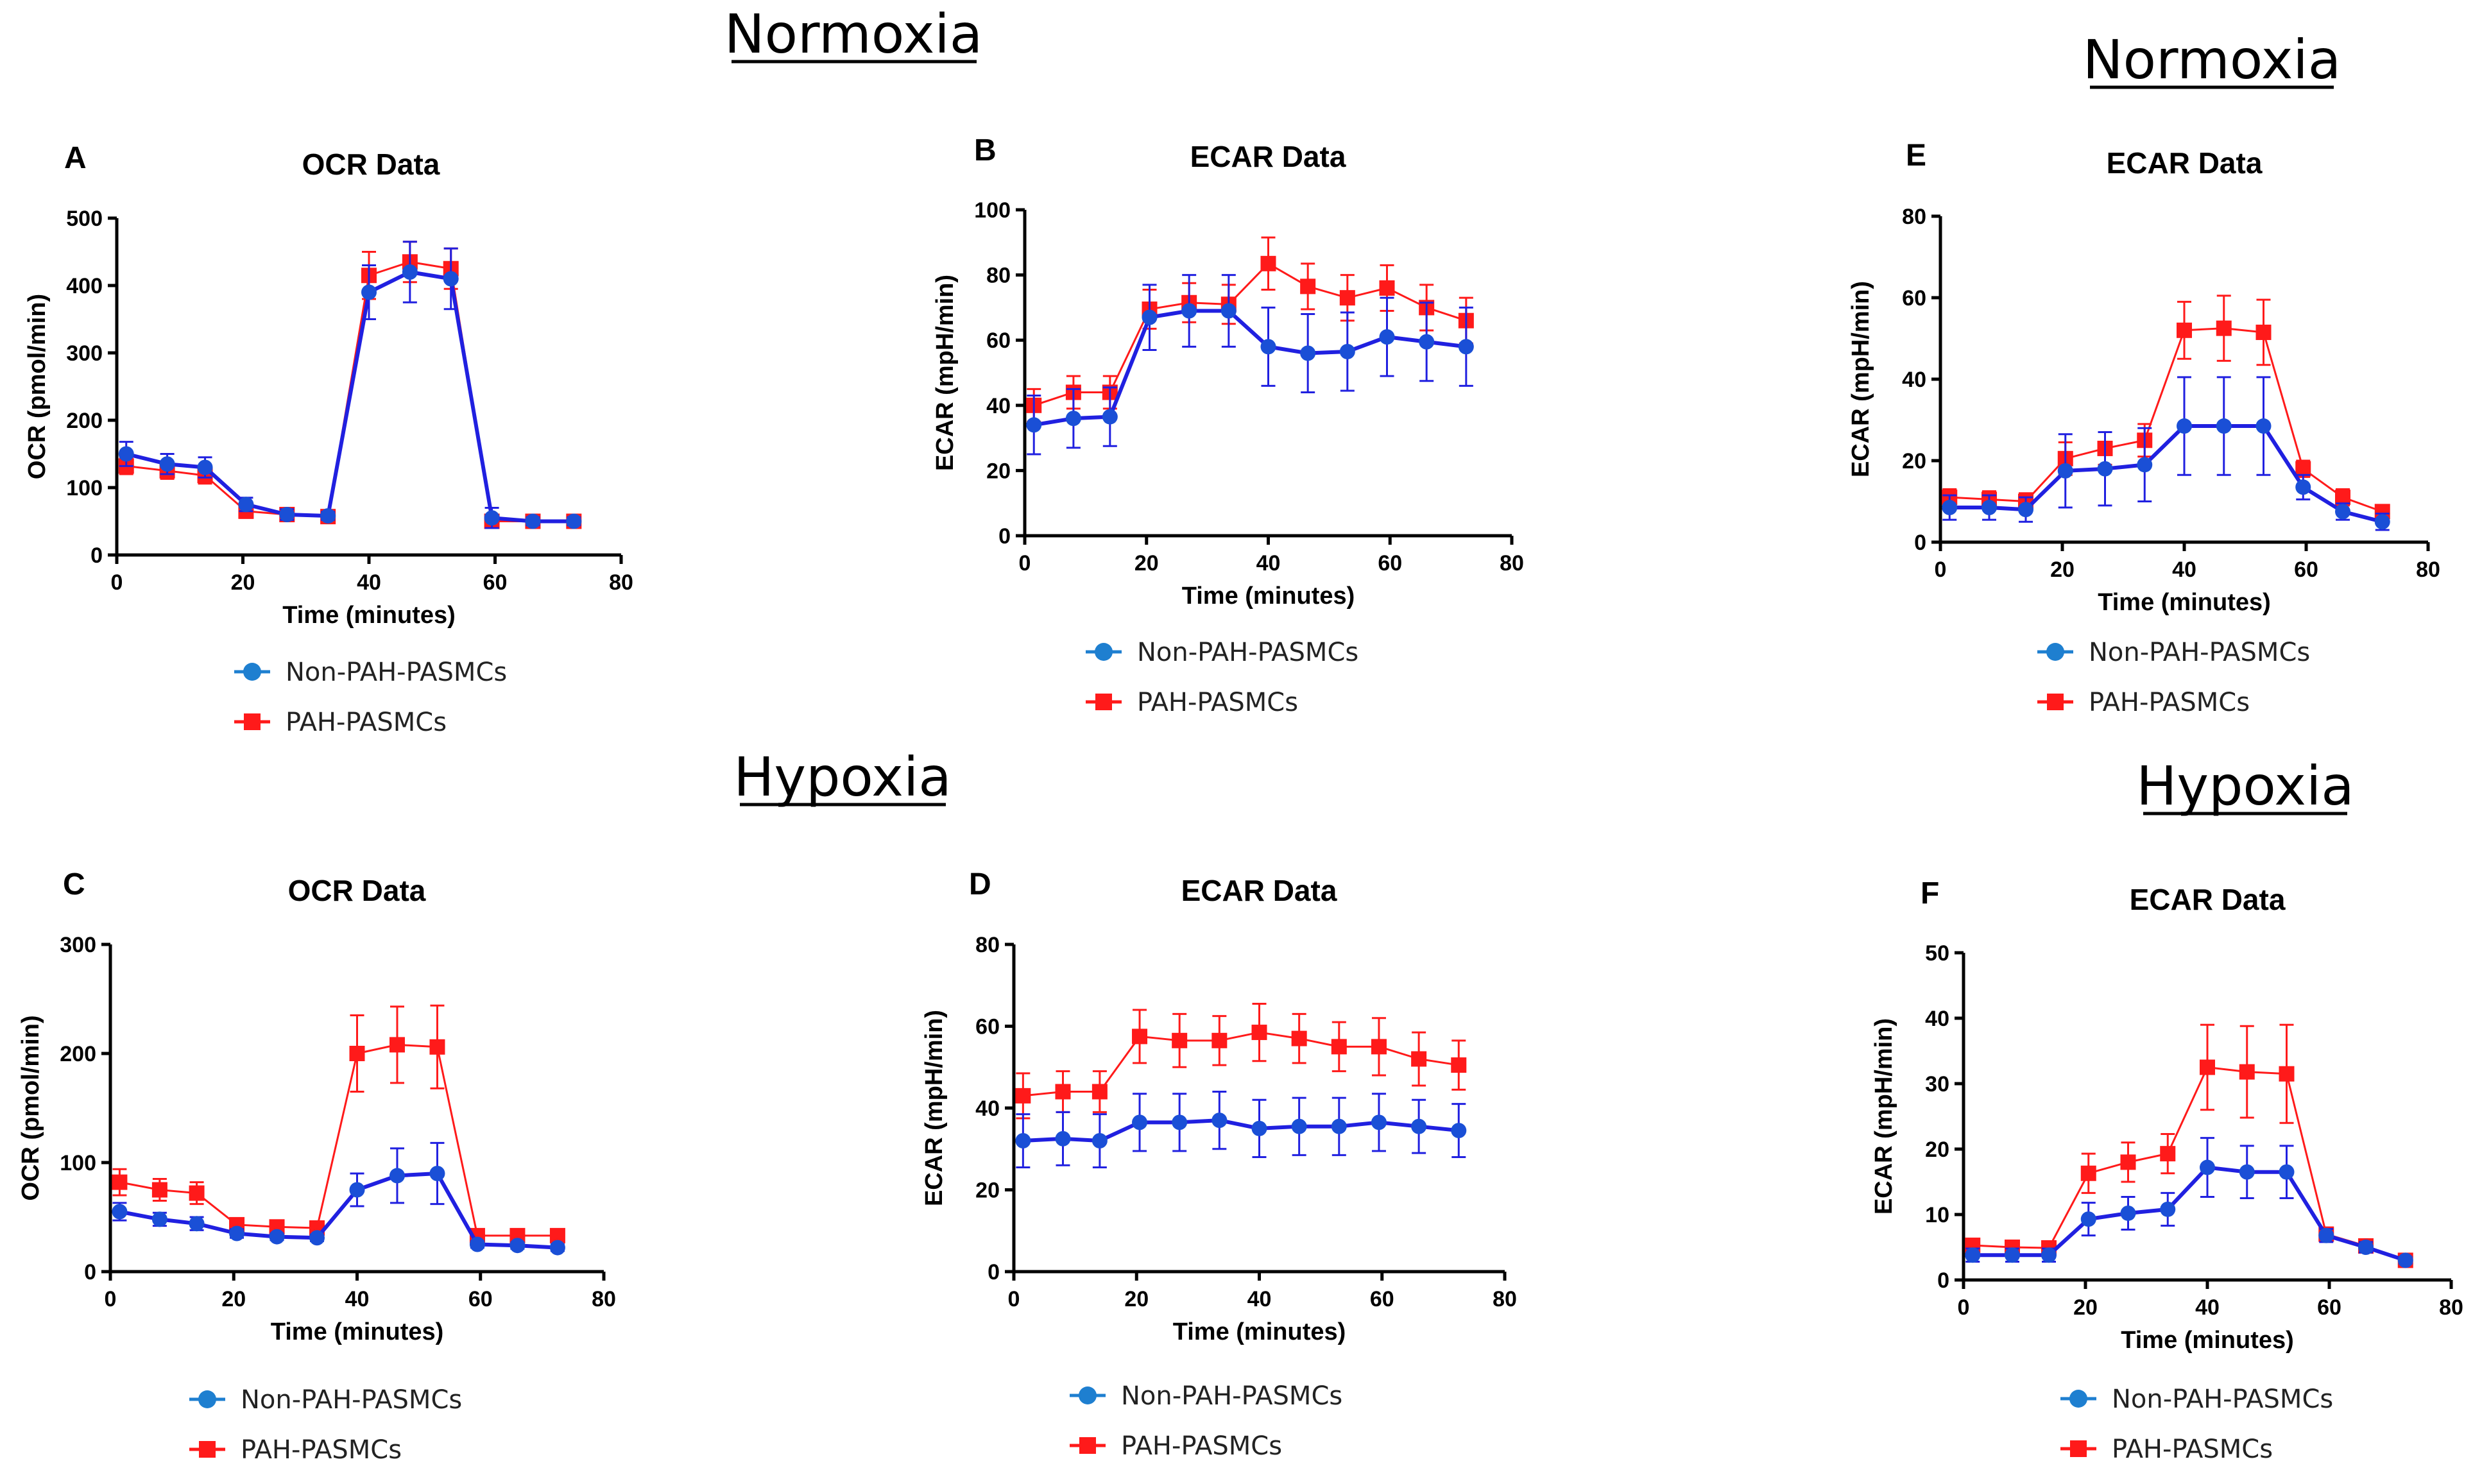 This screenshot has width=2482, height=1484. What do you see at coordinates (78, 1054) in the screenshot?
I see `y-tick-label: 200` at bounding box center [78, 1054].